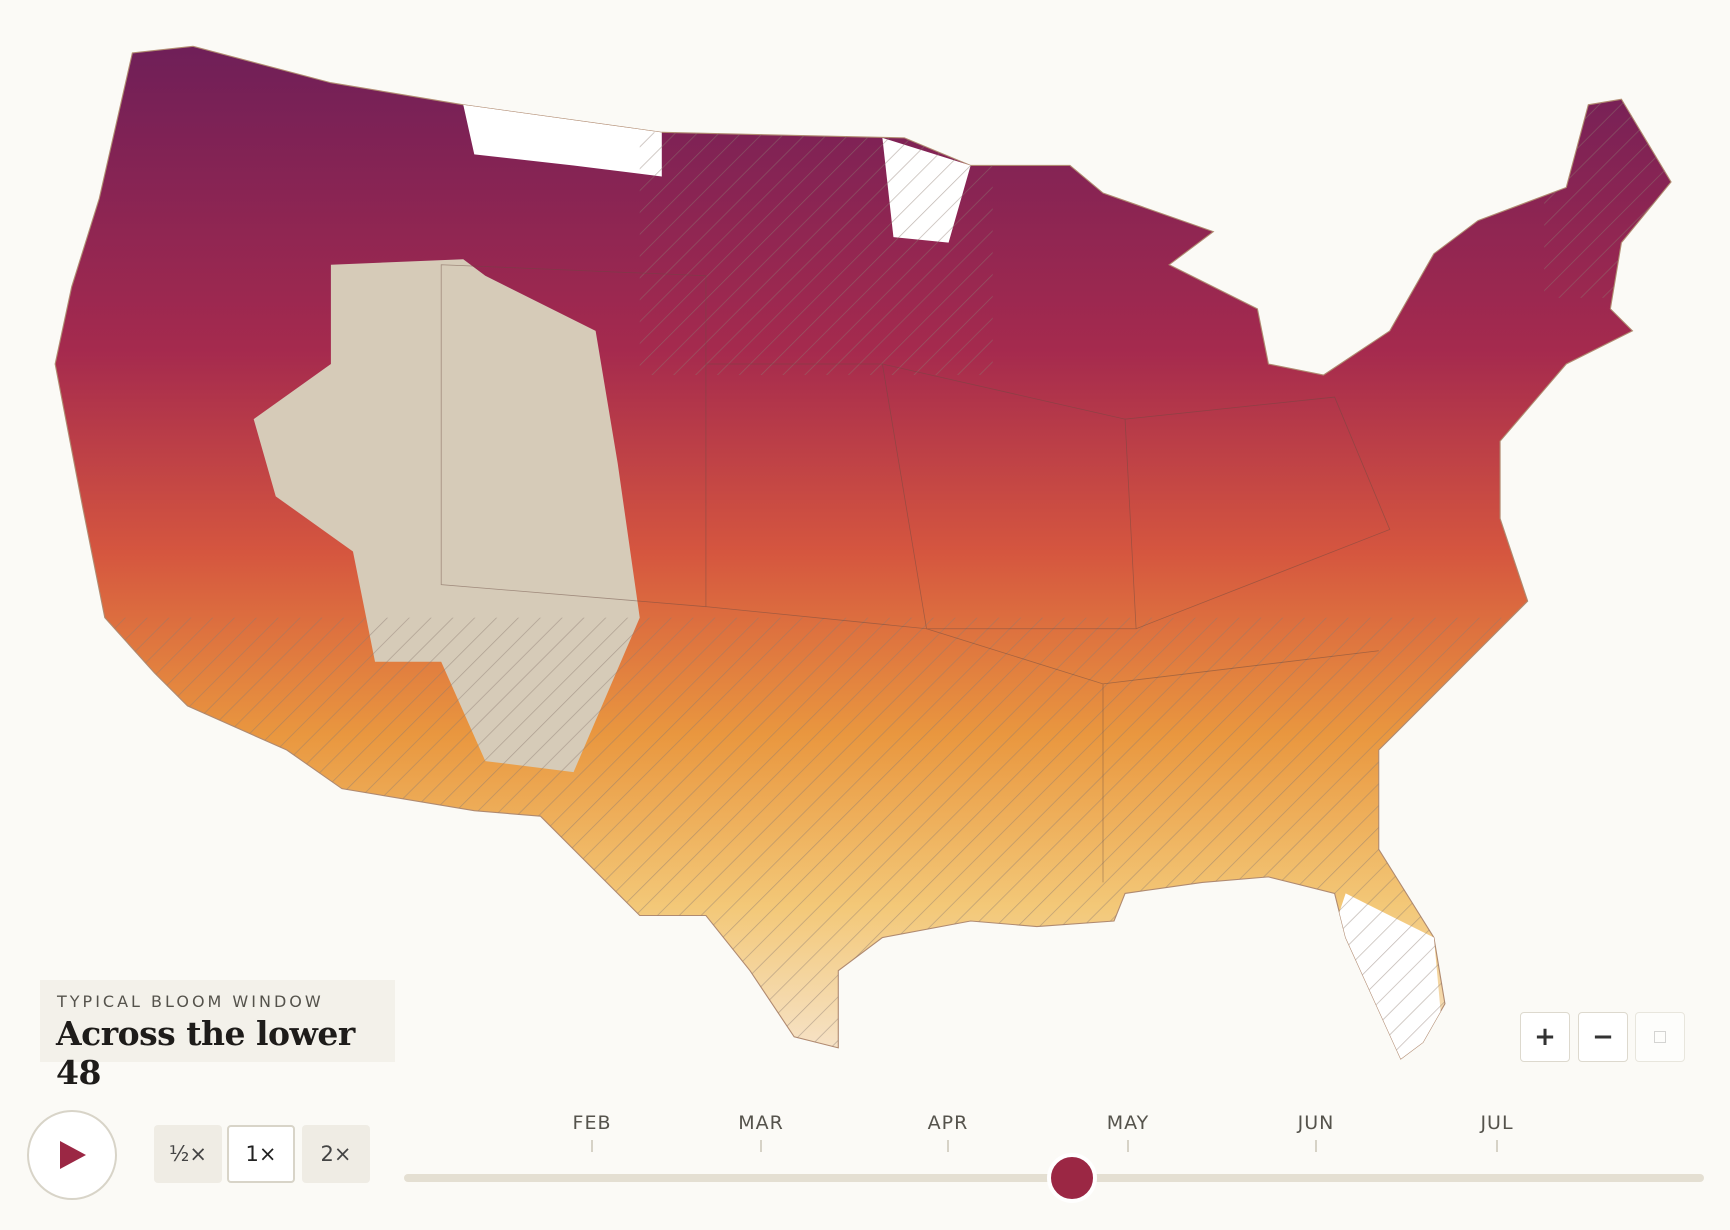  Describe the element at coordinates (948, 1123) in the screenshot. I see `month-label: APR` at that location.